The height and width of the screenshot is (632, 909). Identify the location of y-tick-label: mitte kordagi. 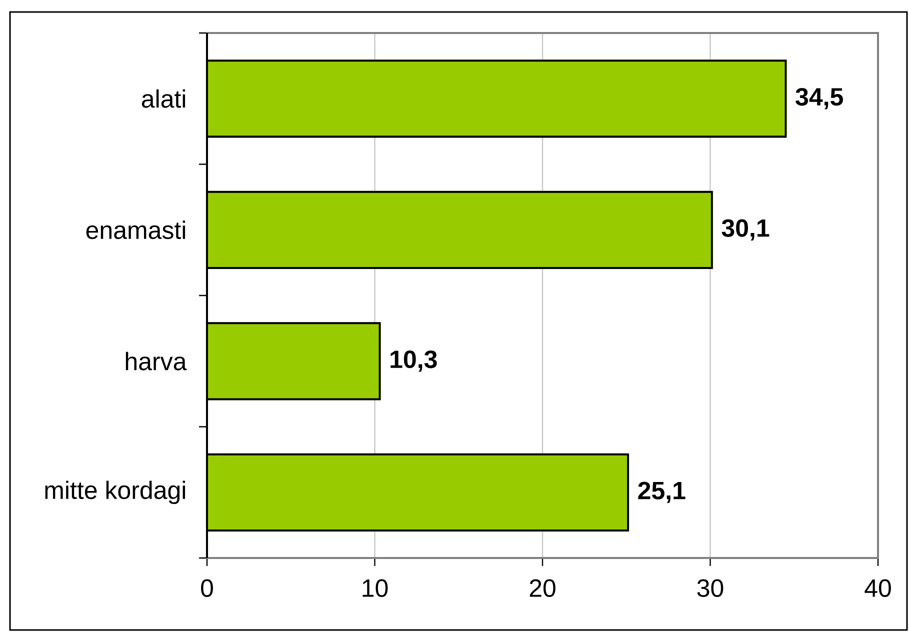
(115, 492).